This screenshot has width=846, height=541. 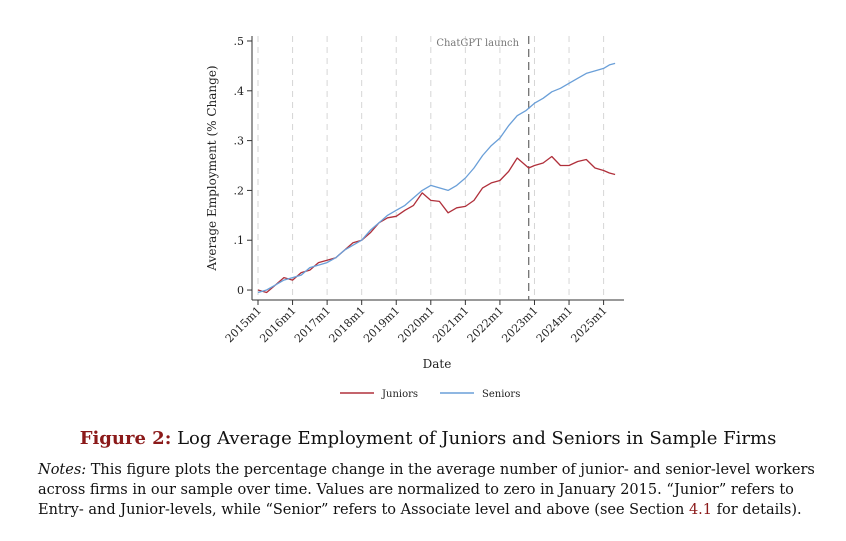 I want to click on series-line-juniors, so click(x=436, y=224).